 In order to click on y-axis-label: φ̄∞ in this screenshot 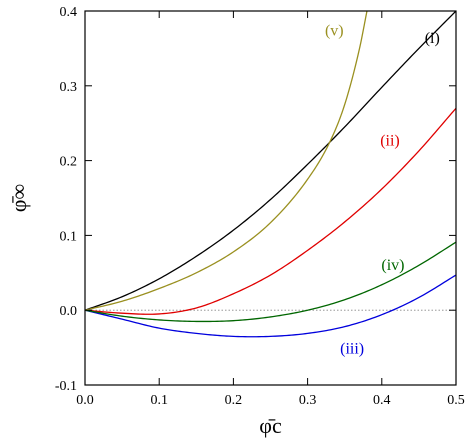, I will do `click(18, 198)`.